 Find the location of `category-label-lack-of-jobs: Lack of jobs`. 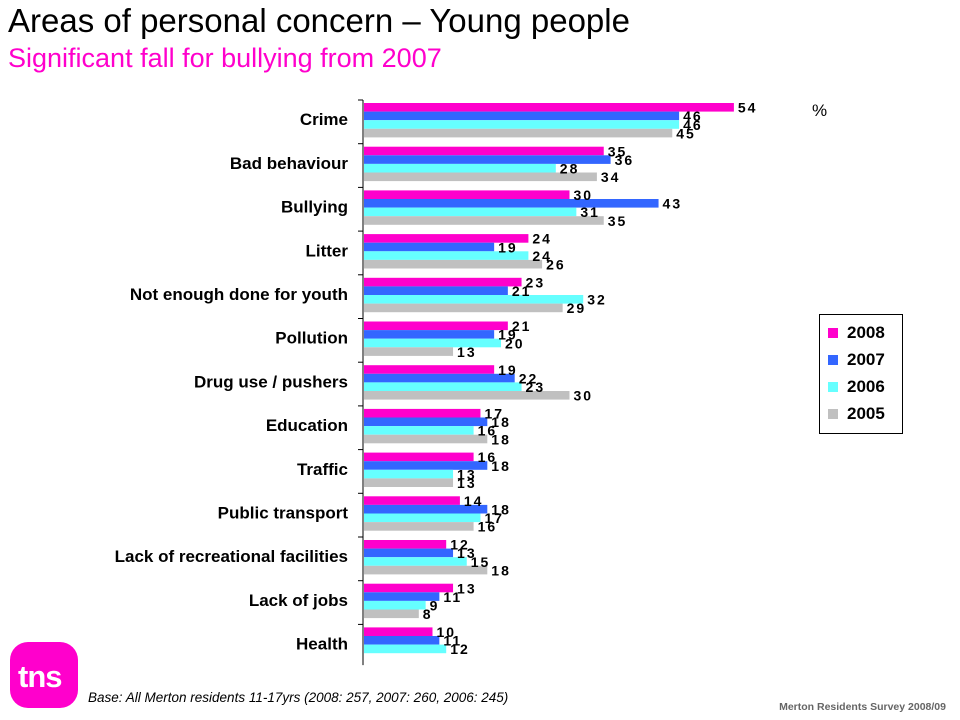

category-label-lack-of-jobs: Lack of jobs is located at coordinates (298, 600).